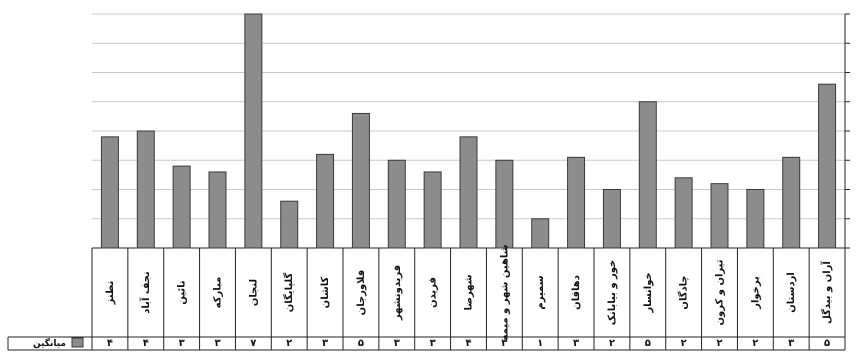 The height and width of the screenshot is (358, 867). What do you see at coordinates (253, 292) in the screenshot?
I see `category-label: لنجان` at bounding box center [253, 292].